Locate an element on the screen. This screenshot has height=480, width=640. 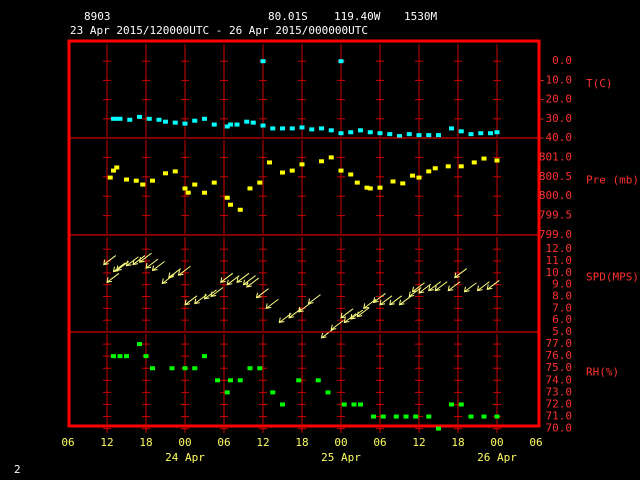
date-label: 26 Apr is located at coordinates (497, 457).